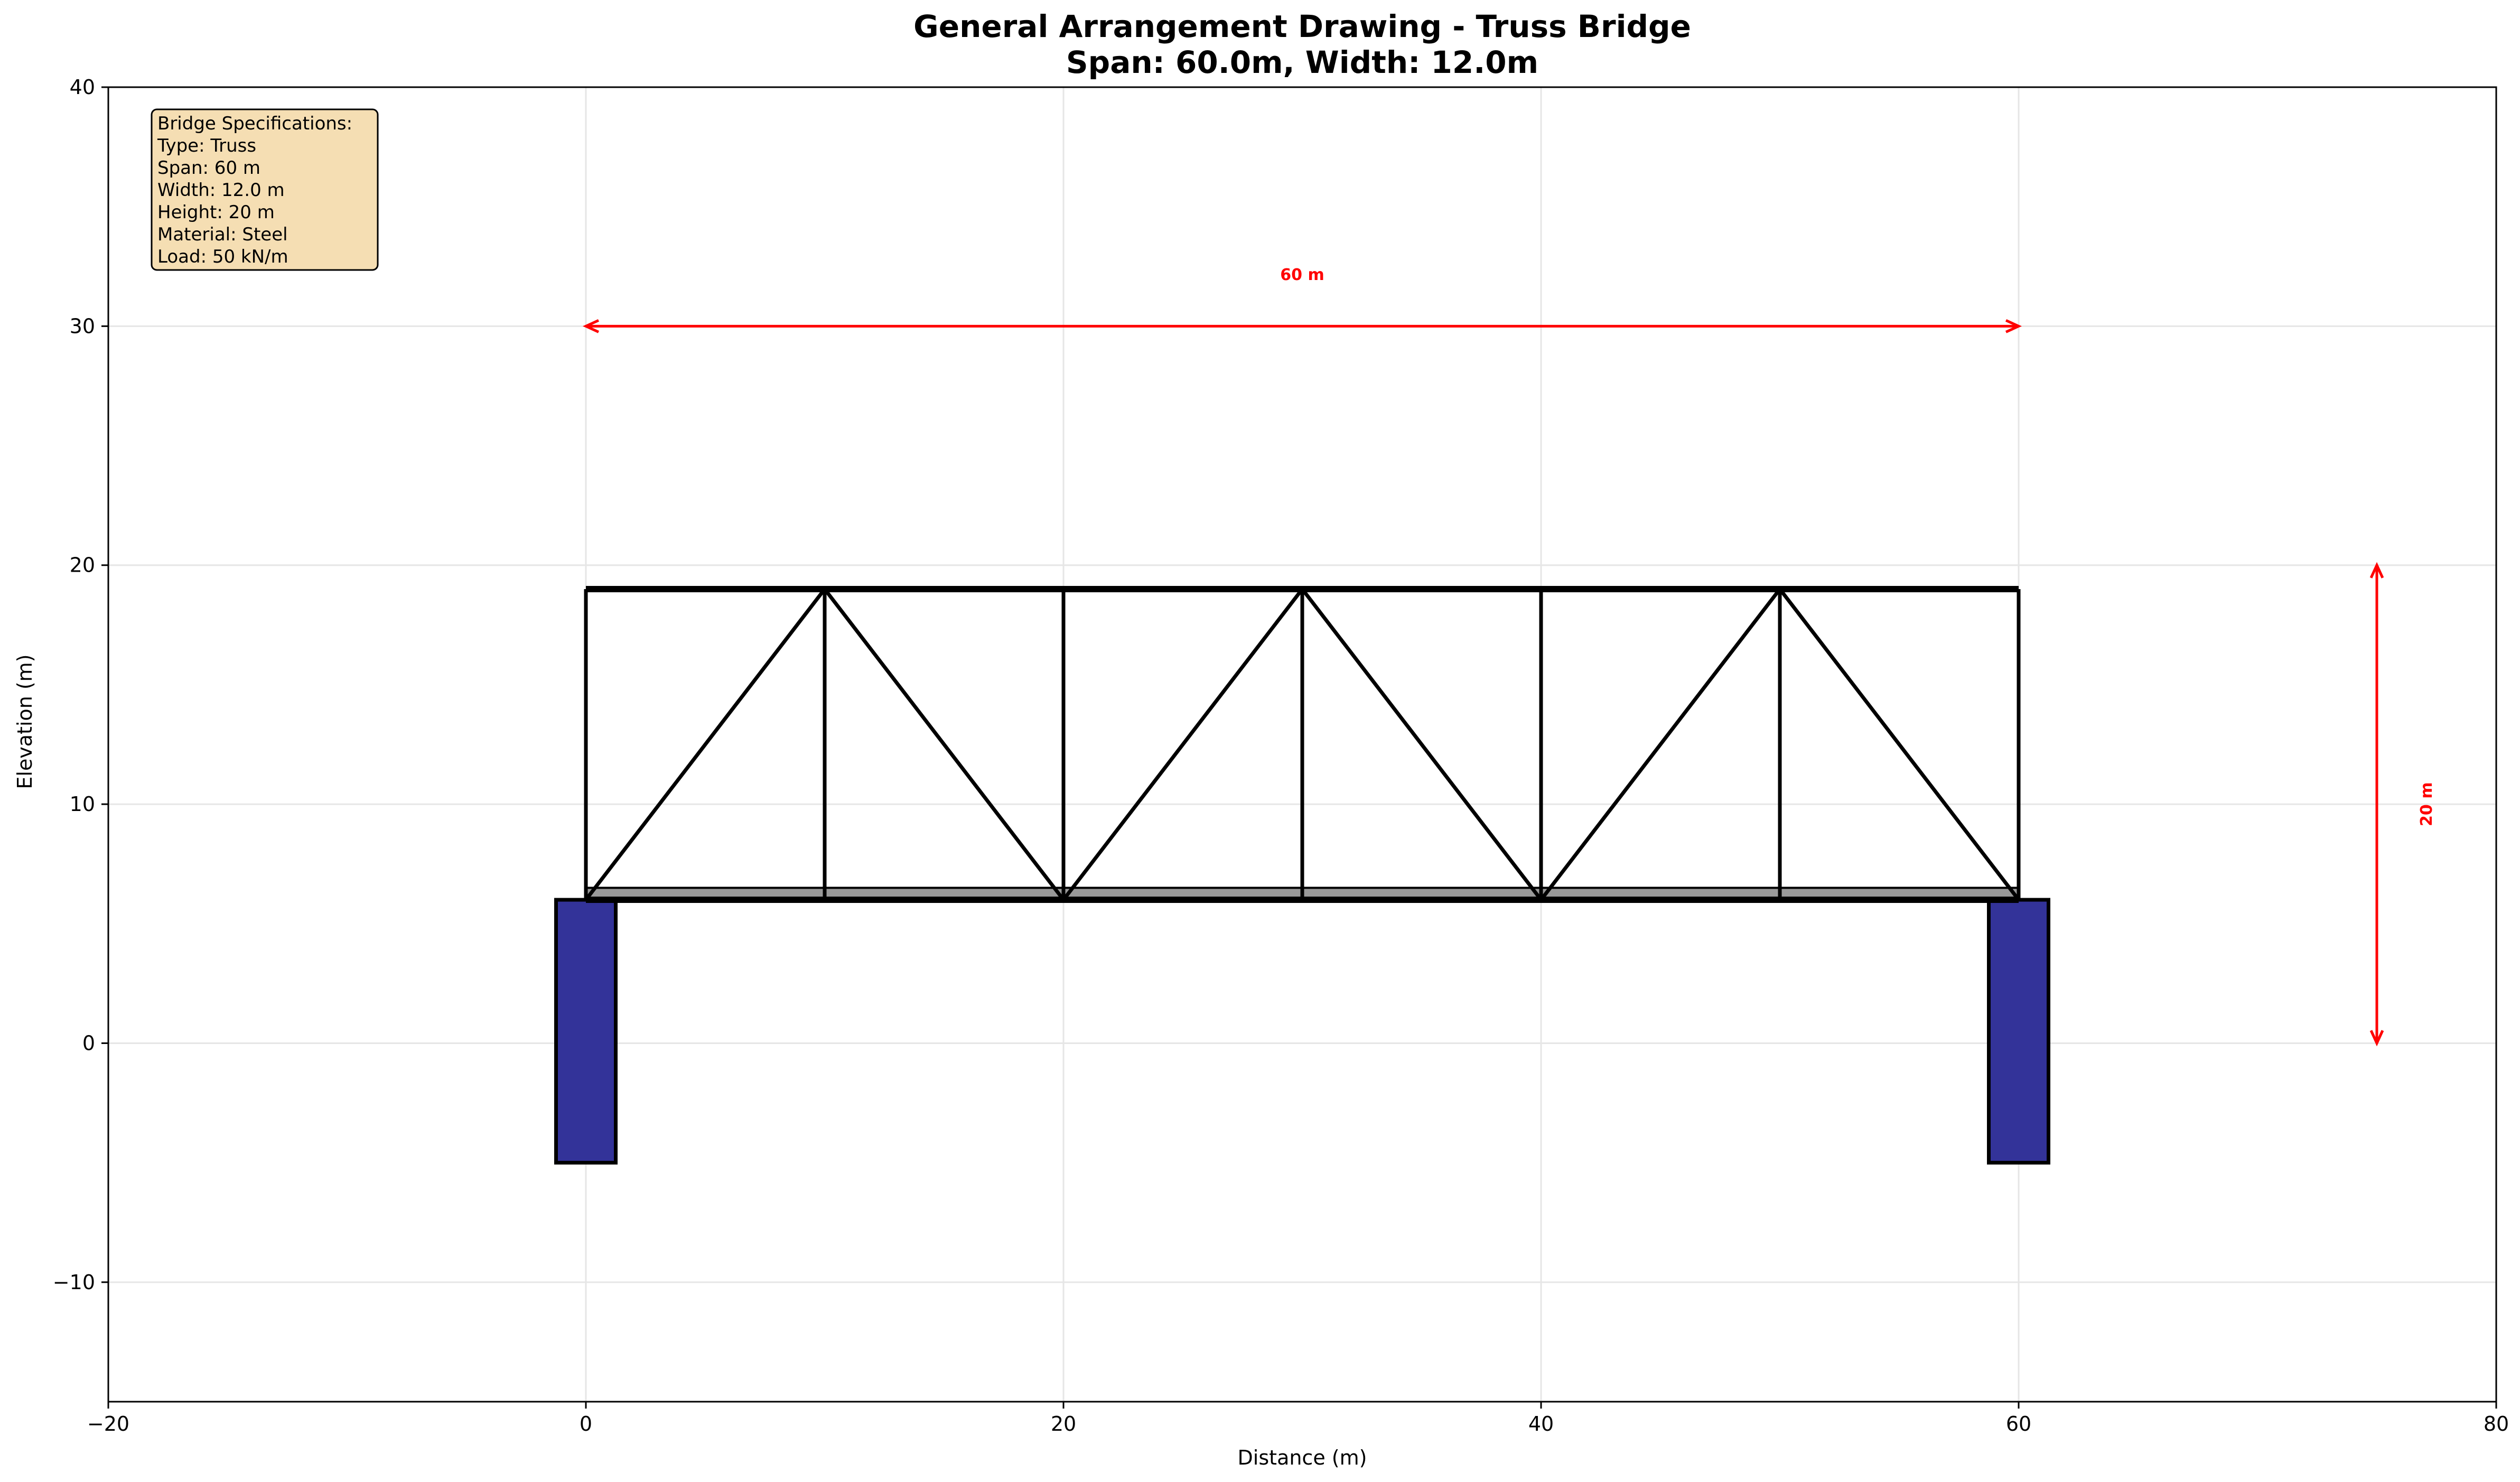 This screenshot has width=2520, height=1482. Describe the element at coordinates (1302, 62) in the screenshot. I see `chart-subtitle: Span: 60.0m, Width: 12.0m` at that location.